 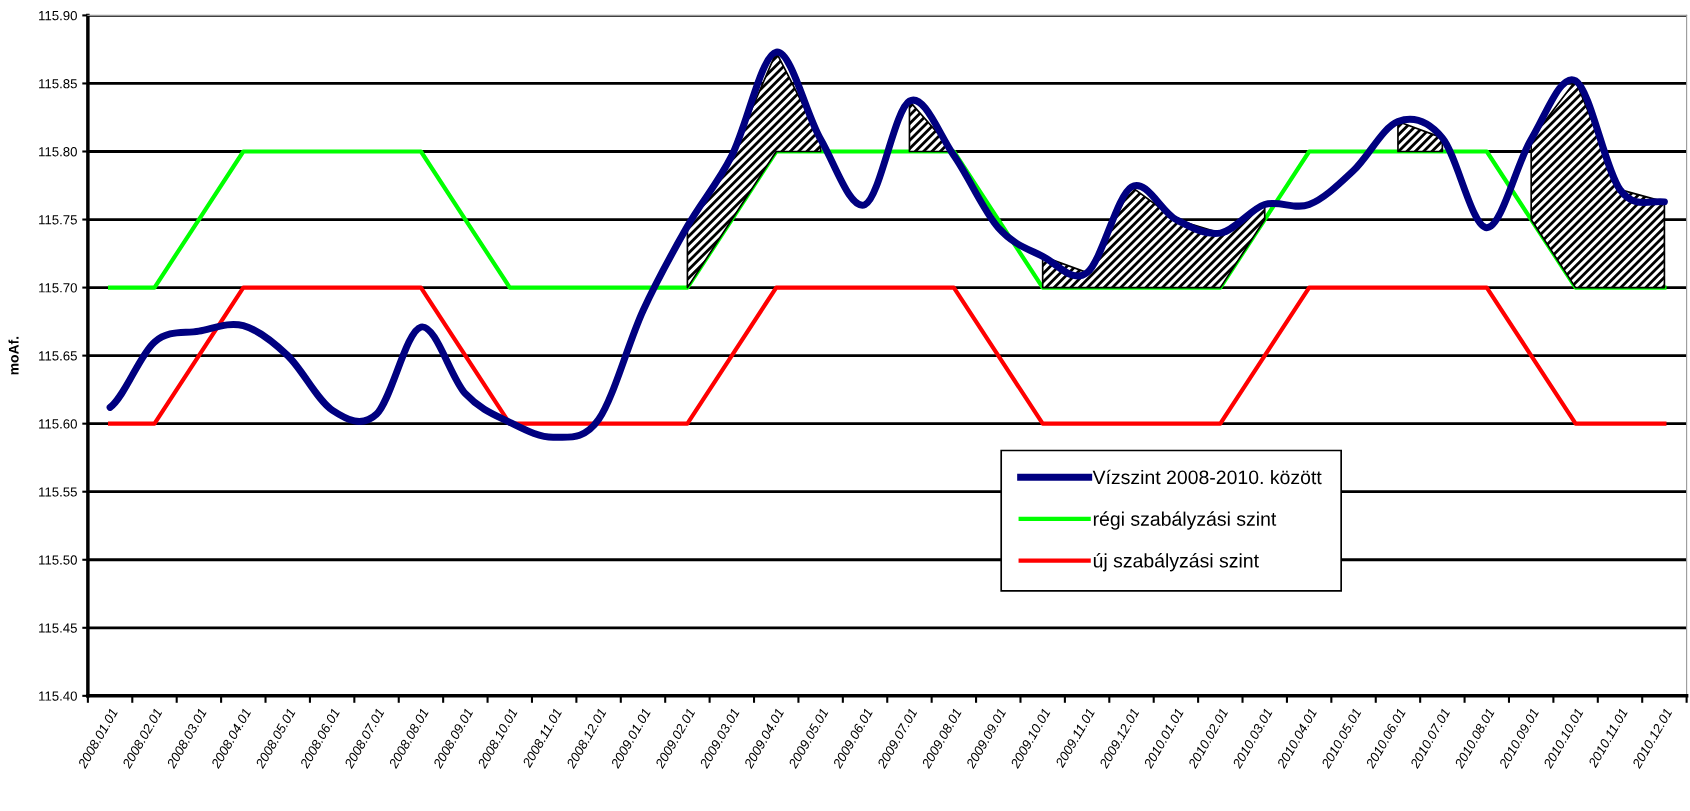 I want to click on y-tick-label: 115.85, so click(x=58, y=84).